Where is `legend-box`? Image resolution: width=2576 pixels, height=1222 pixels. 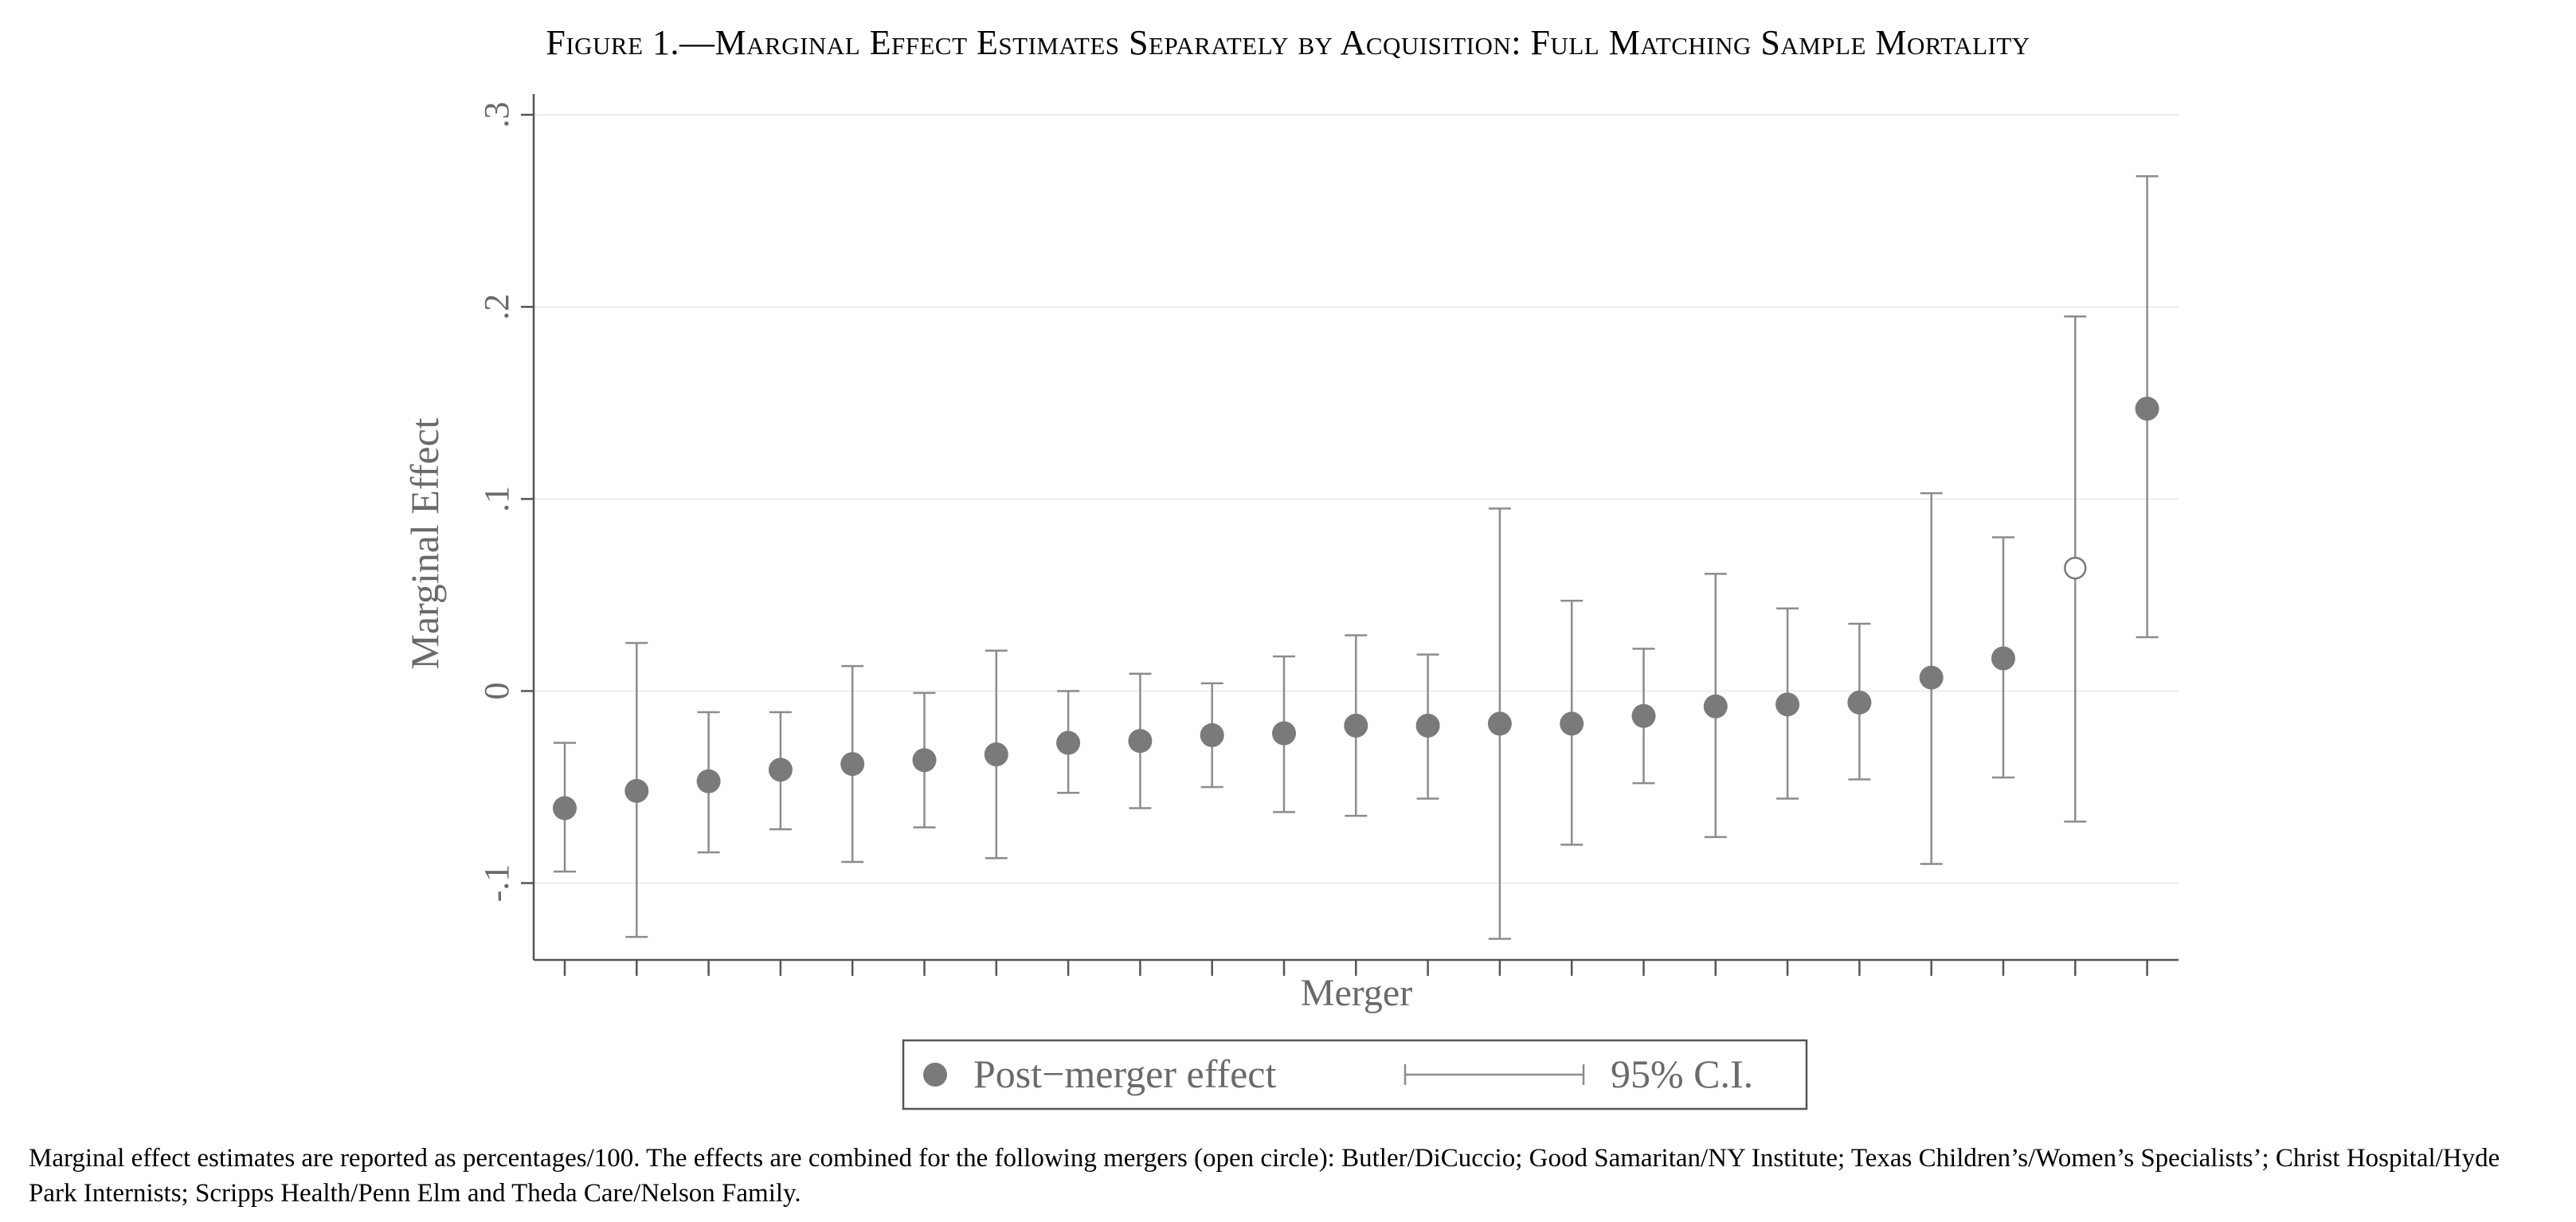 legend-box is located at coordinates (1355, 1074).